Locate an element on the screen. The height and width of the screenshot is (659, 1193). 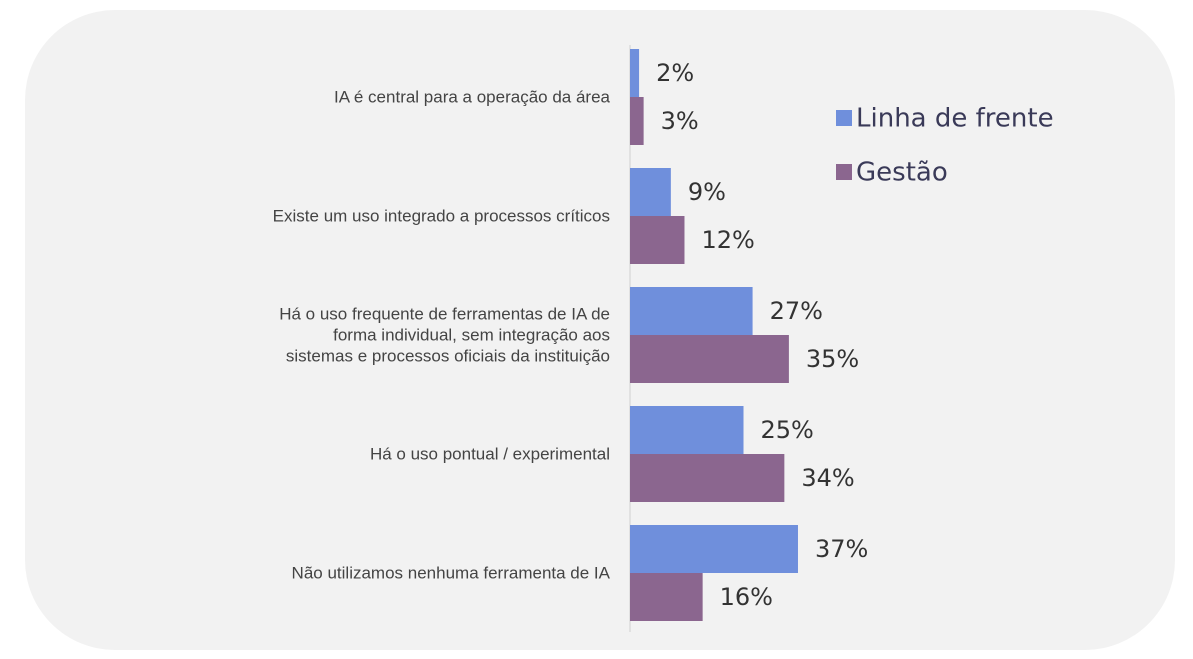
value-label: 35% is located at coordinates (832, 359).